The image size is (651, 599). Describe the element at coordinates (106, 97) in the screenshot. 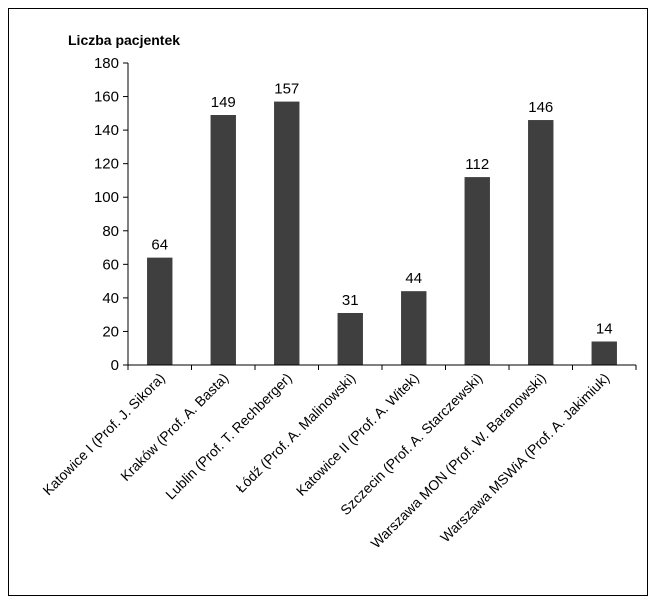

I see `y-tick-label: 160` at that location.